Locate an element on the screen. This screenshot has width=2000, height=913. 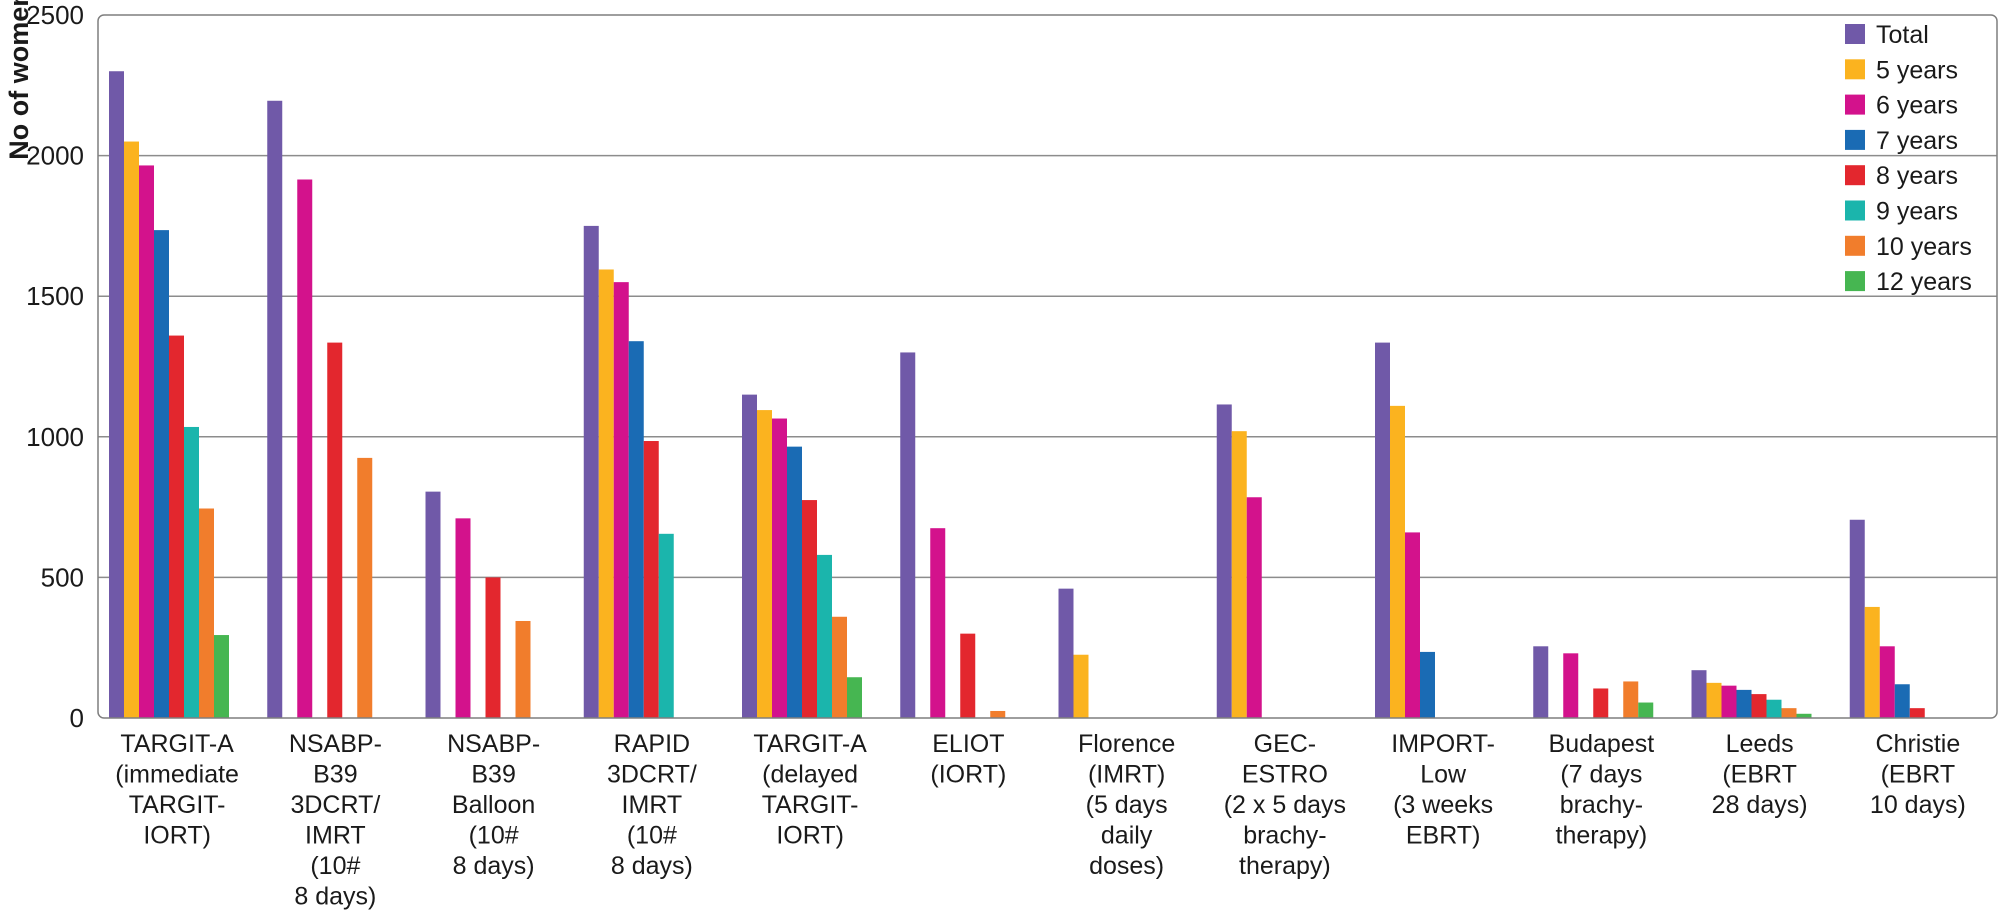
x-category-label: (2 x 5 days is located at coordinates (1285, 805).